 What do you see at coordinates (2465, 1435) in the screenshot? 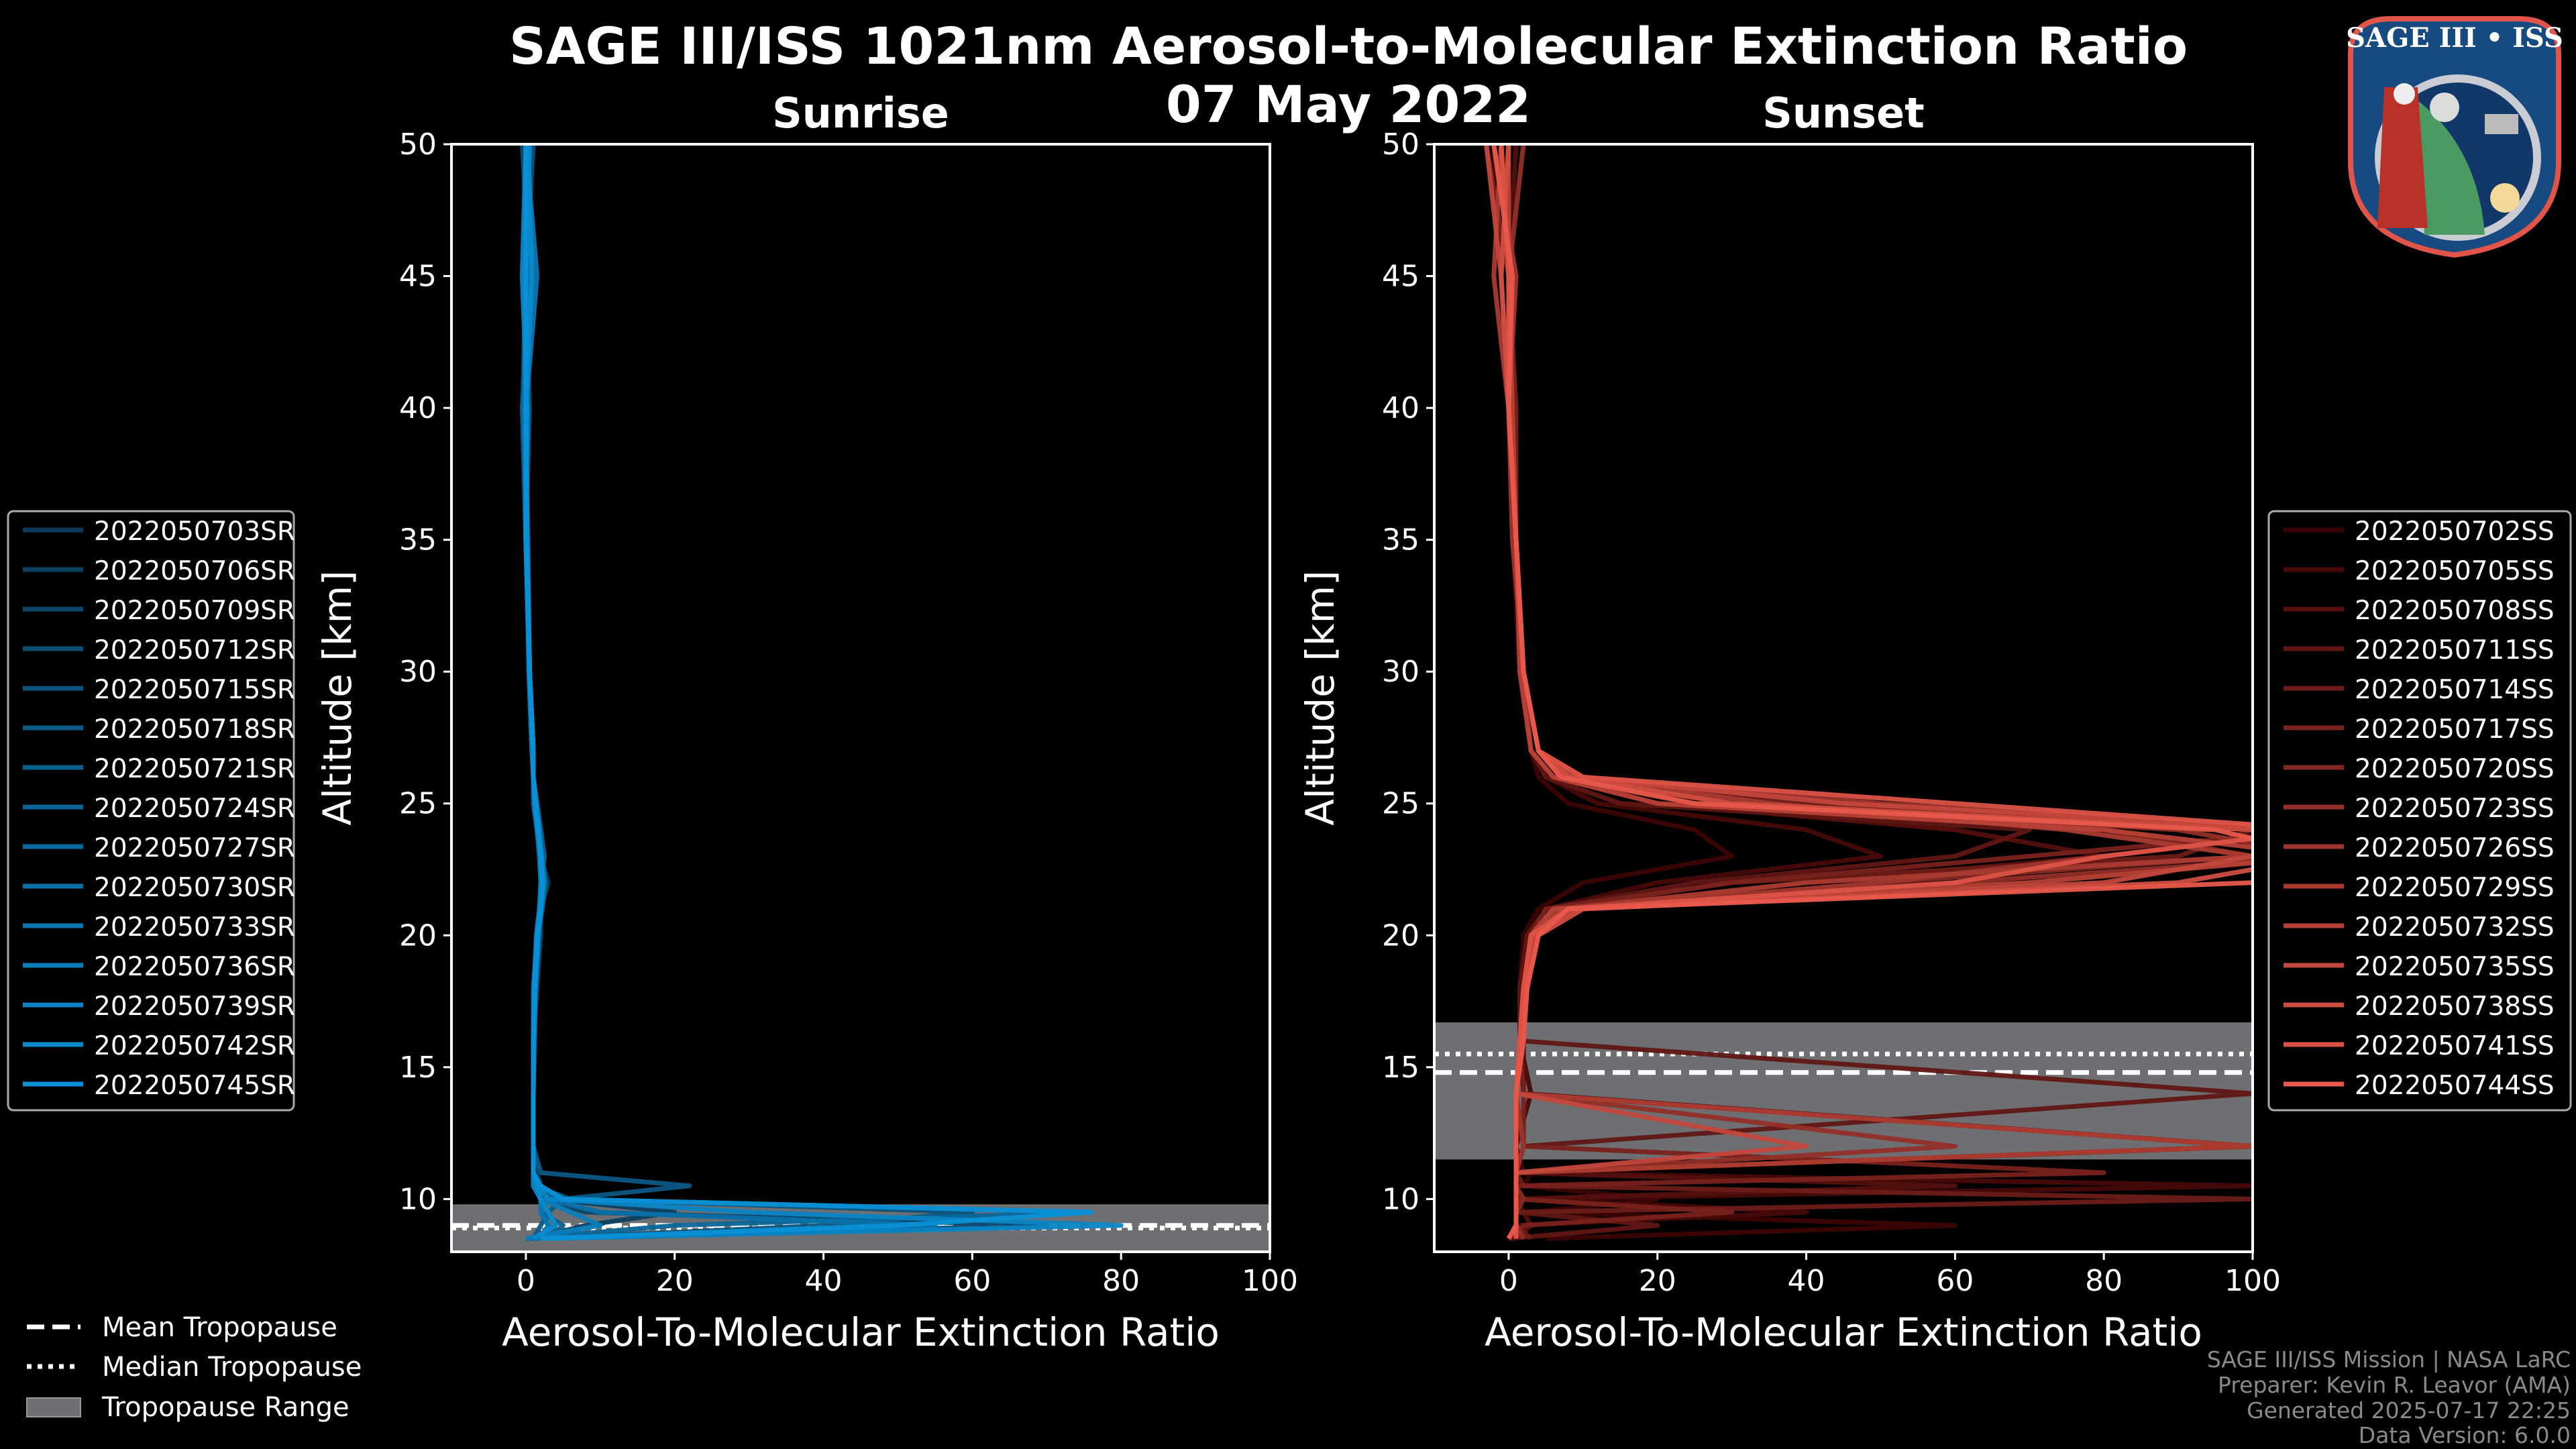
I see `footer-line: Data Version: 6.0.0` at bounding box center [2465, 1435].